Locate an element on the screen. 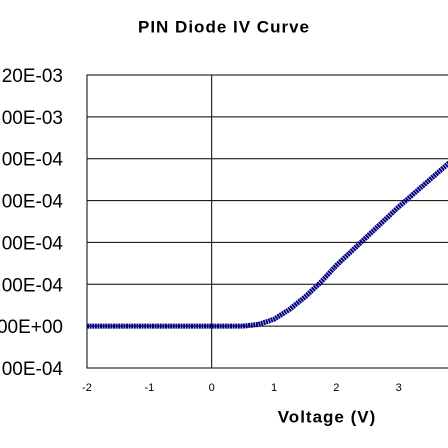 The image size is (448, 448). chart-title: PIN Diode IV Curve is located at coordinates (224, 26).